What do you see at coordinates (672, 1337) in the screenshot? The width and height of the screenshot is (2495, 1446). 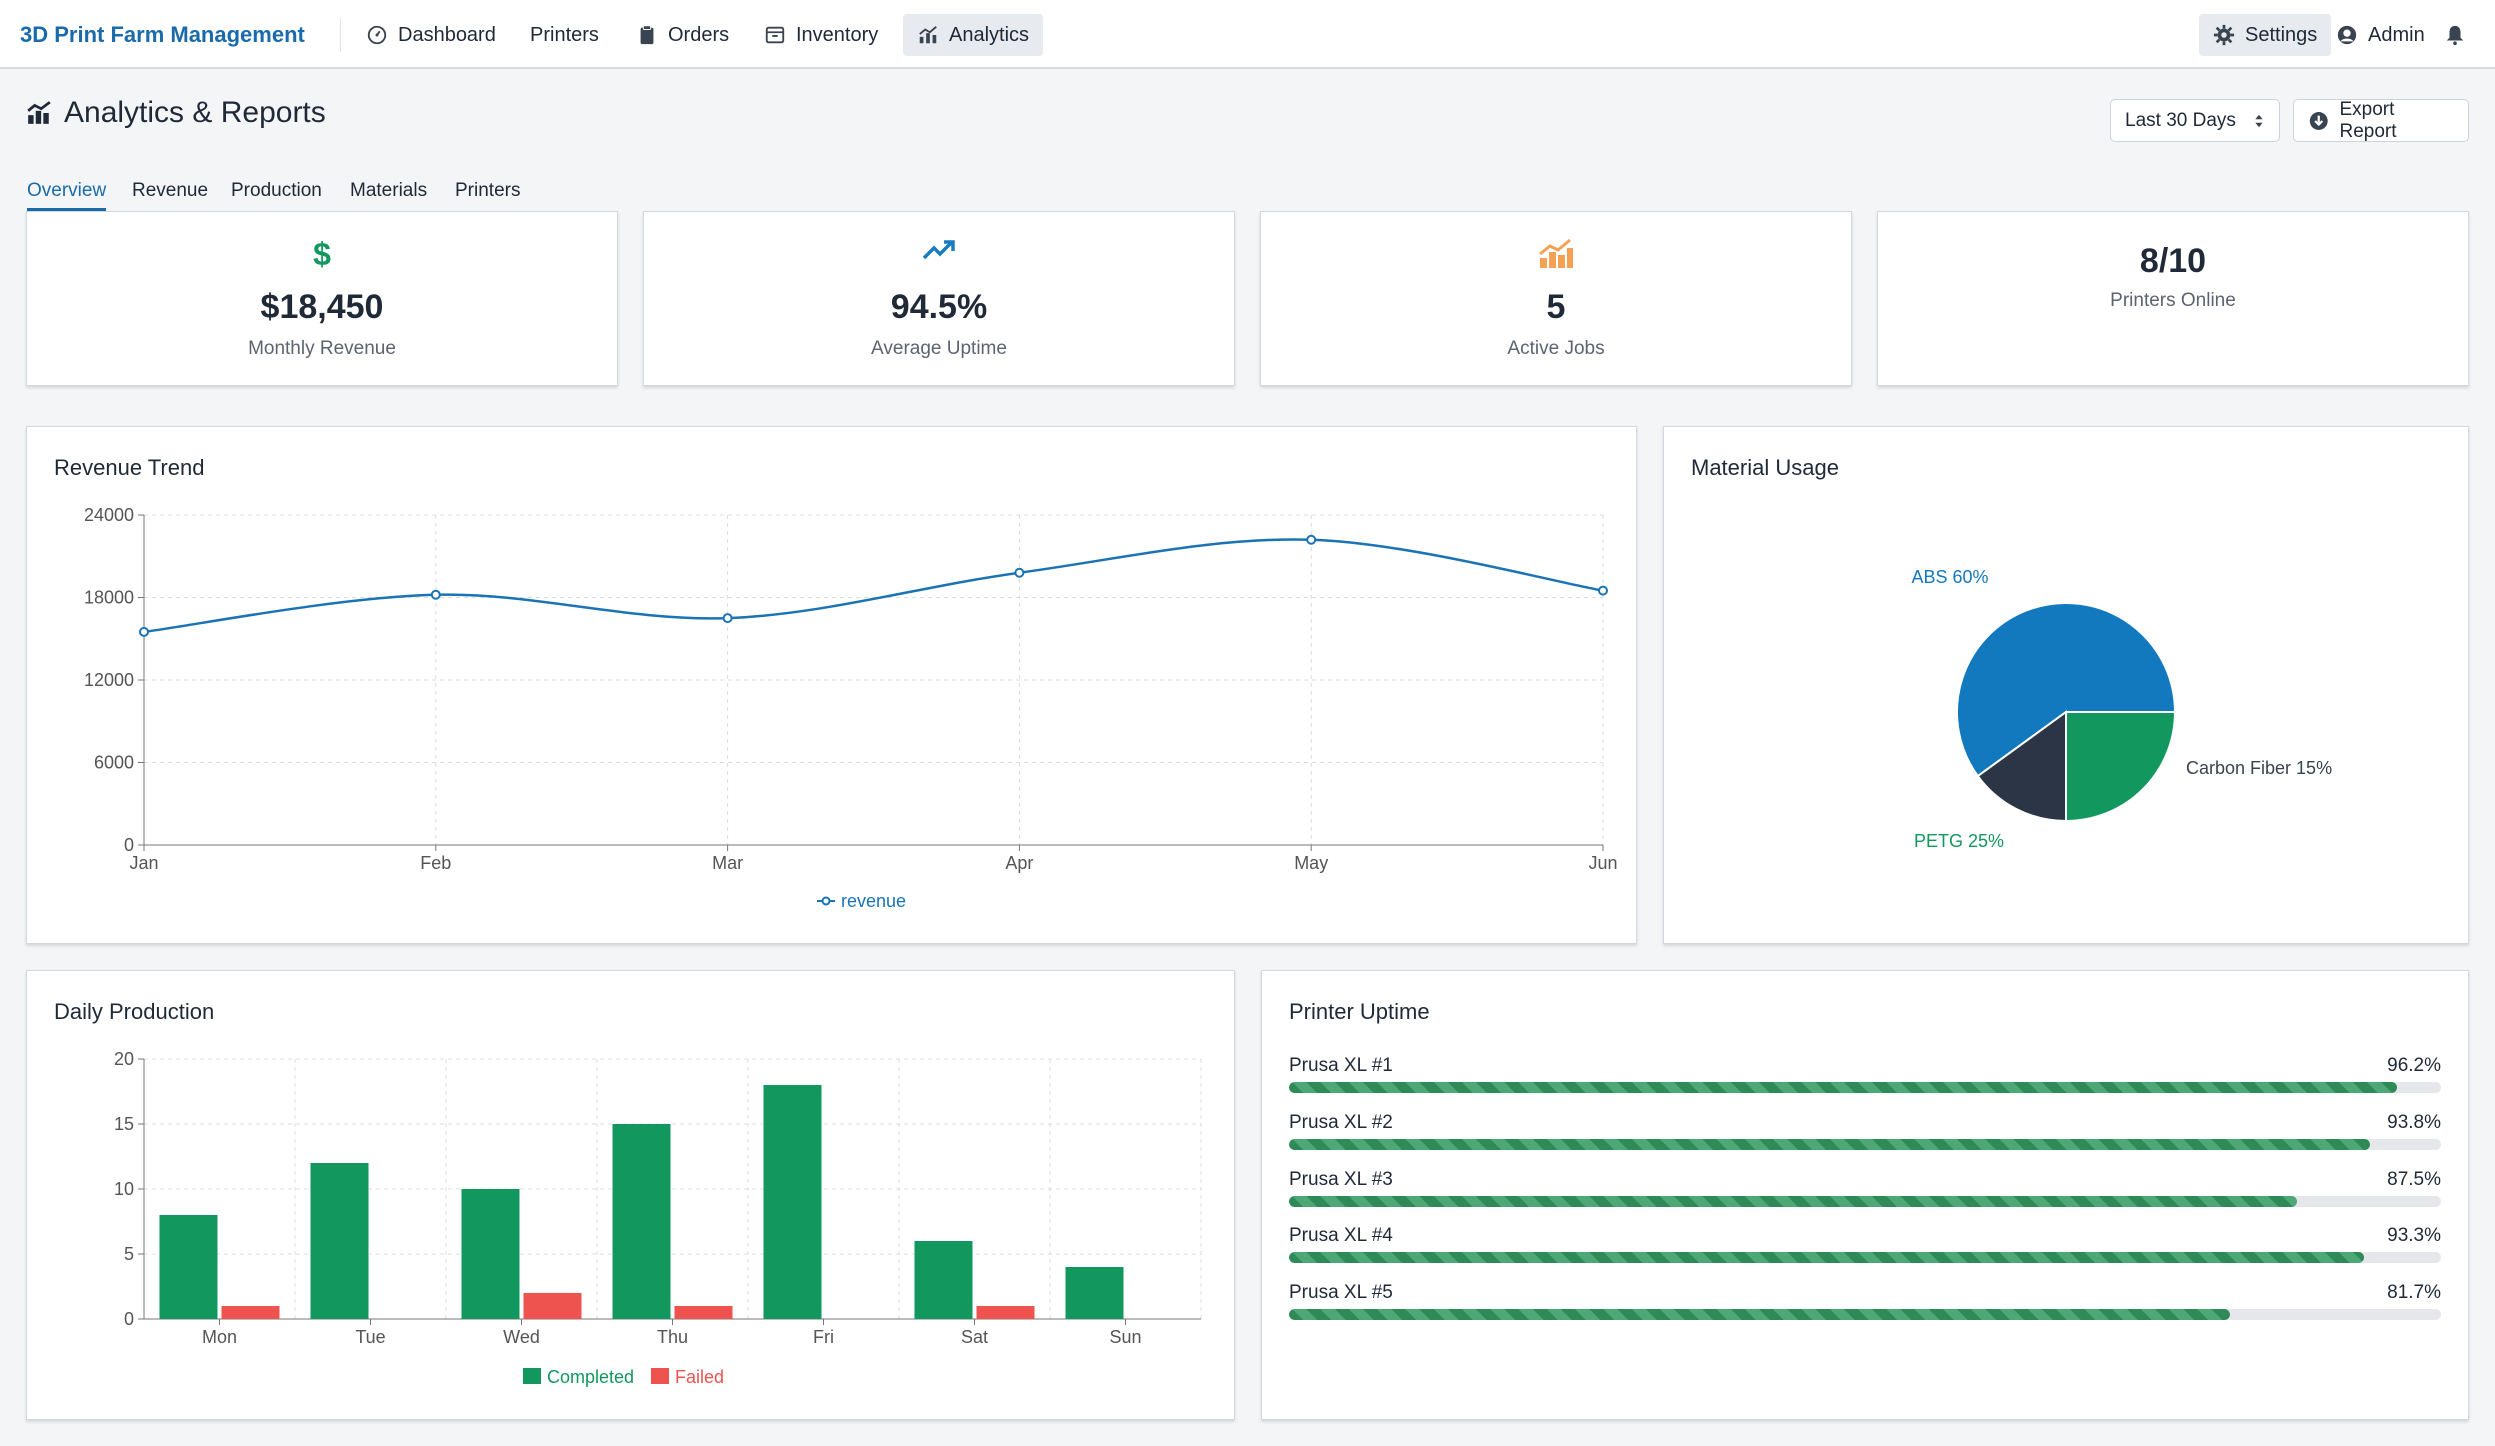 I see `x-tick-label: Thu` at bounding box center [672, 1337].